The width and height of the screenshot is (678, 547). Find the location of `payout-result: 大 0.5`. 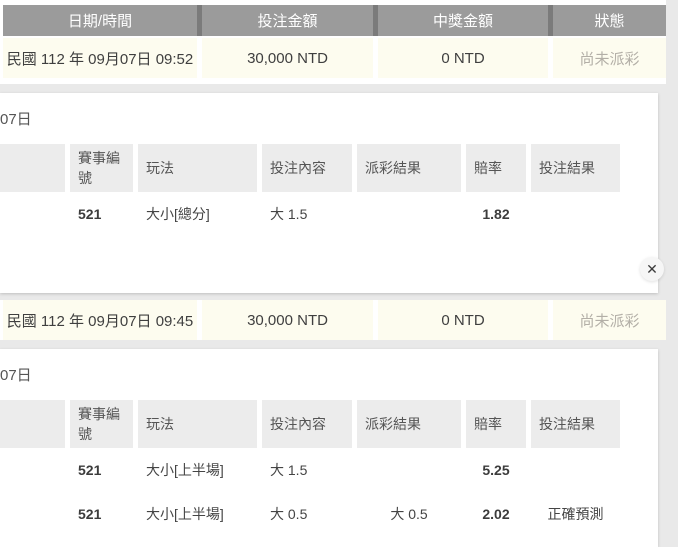

payout-result: 大 0.5 is located at coordinates (409, 514).